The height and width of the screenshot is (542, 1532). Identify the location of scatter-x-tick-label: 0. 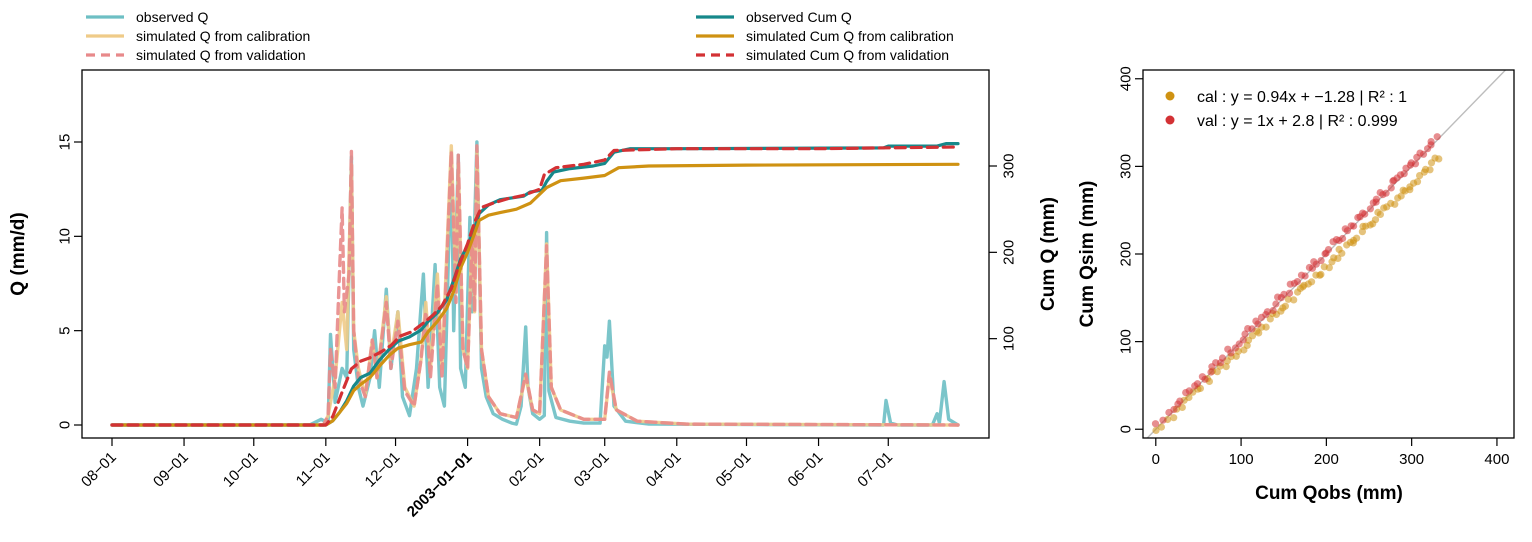
(1156, 459).